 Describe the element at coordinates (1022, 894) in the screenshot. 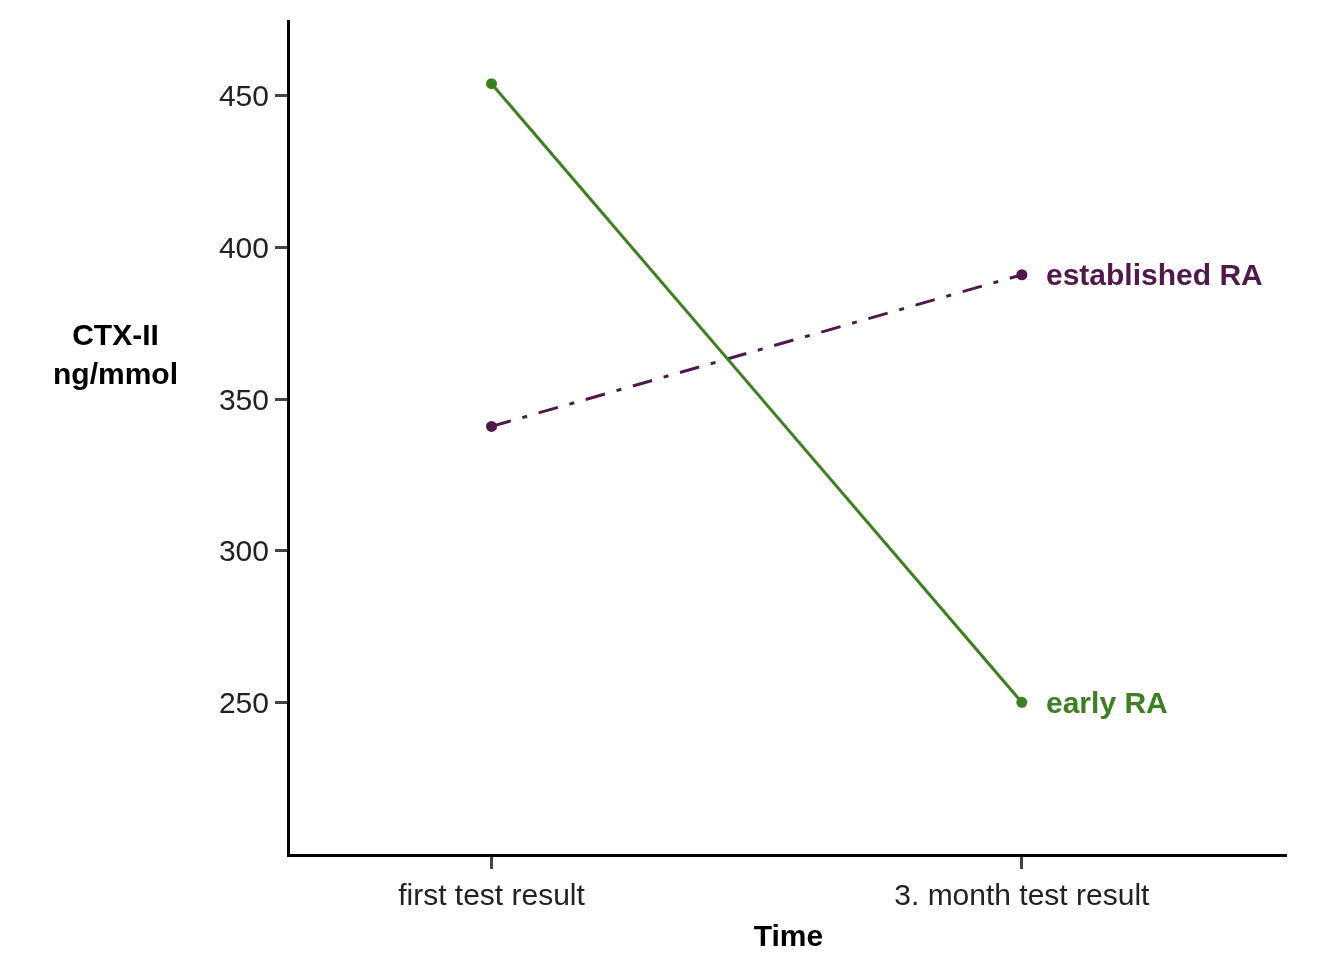

I see `x-tick-label: 3. month test result` at that location.